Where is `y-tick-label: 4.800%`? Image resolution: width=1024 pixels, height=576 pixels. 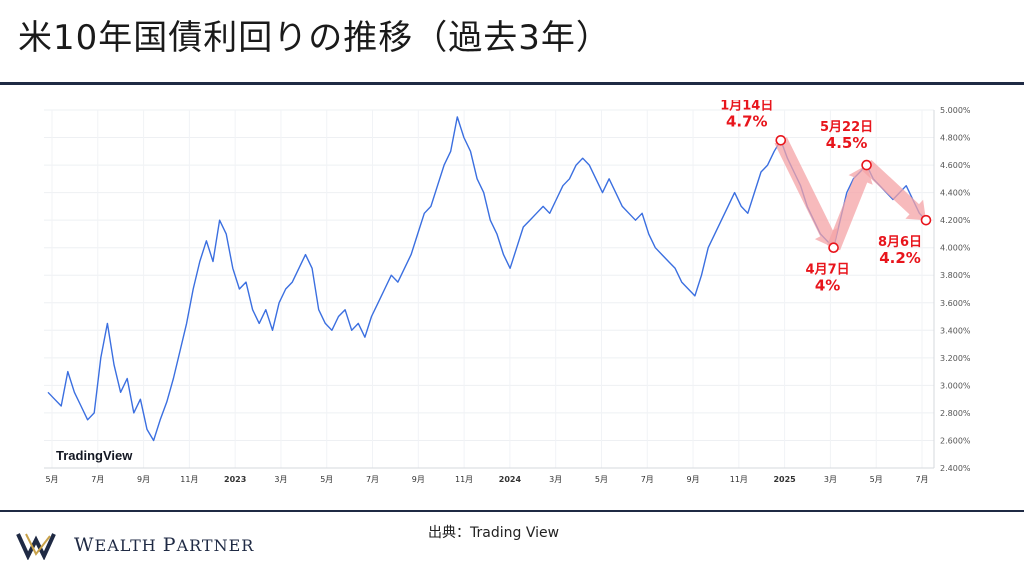 y-tick-label: 4.800% is located at coordinates (955, 138).